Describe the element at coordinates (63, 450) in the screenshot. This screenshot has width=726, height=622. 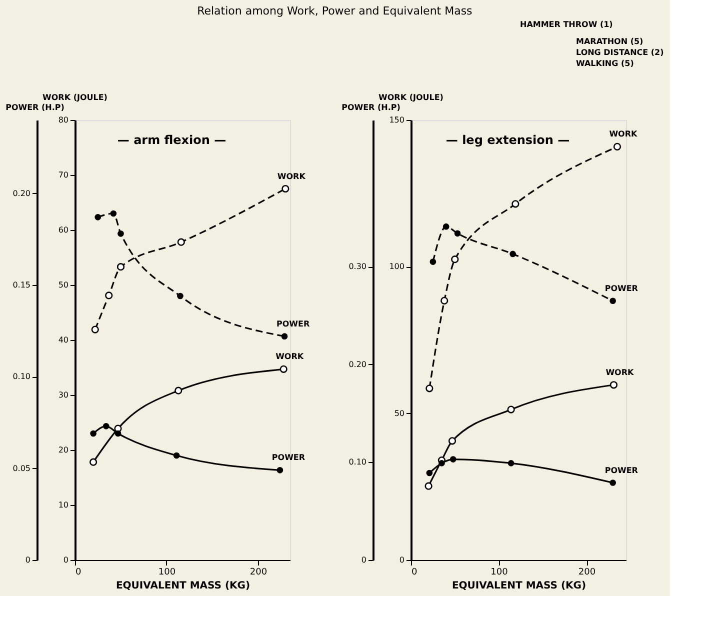
I see `y-tick-label: 20` at that location.